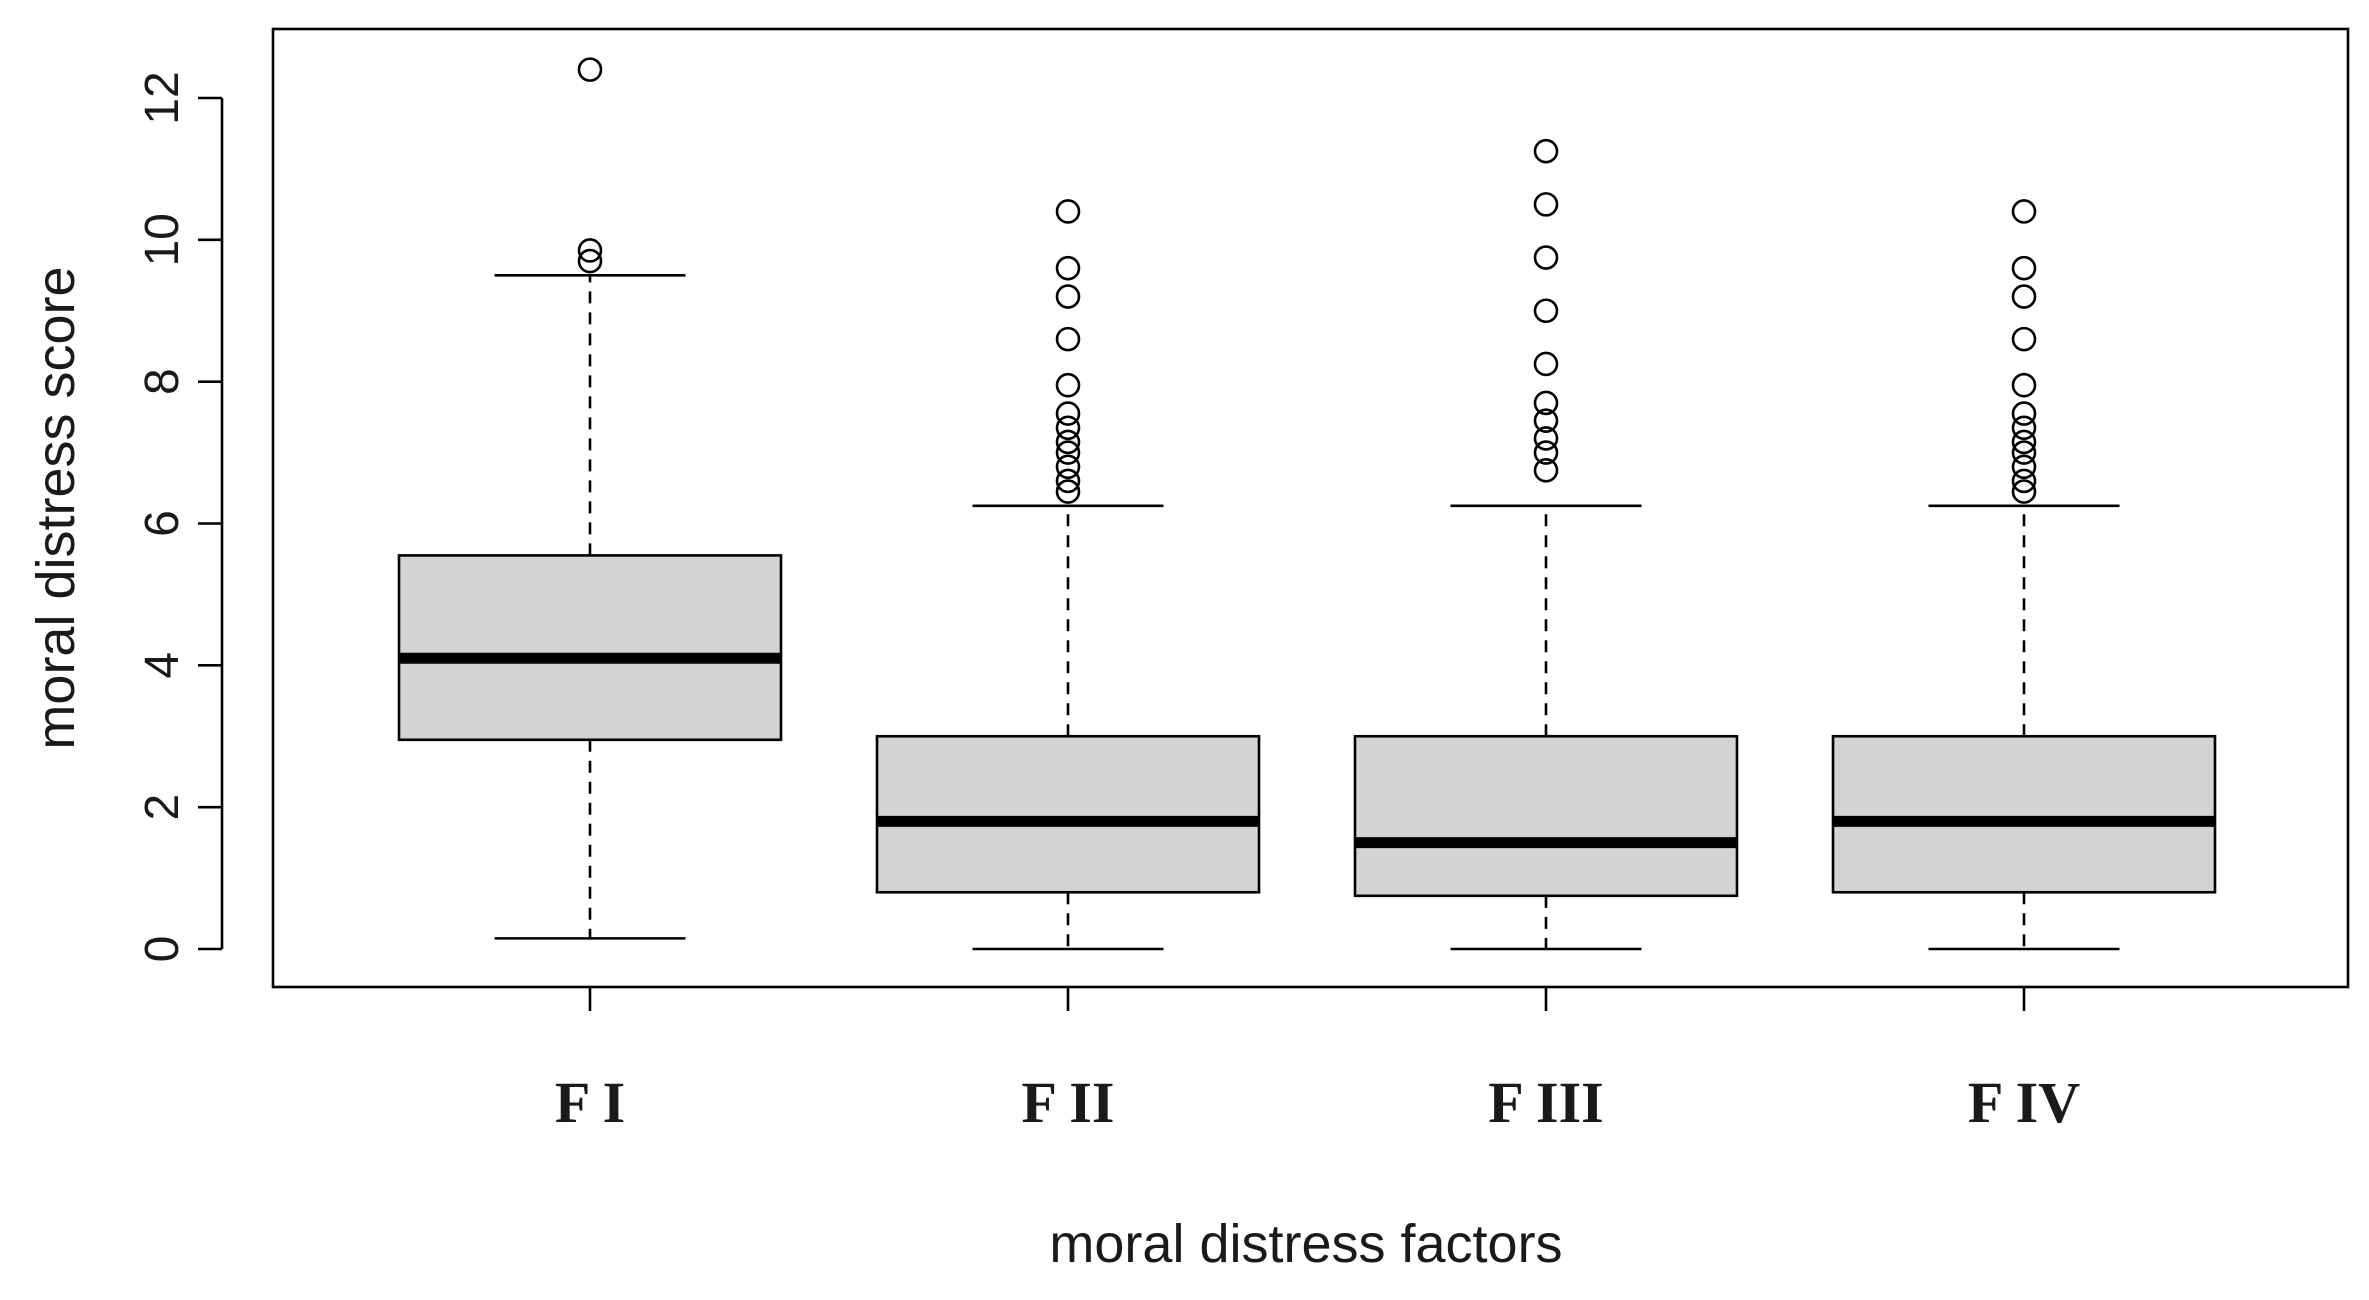 The width and height of the screenshot is (2369, 1300). What do you see at coordinates (162, 239) in the screenshot?
I see `y-tick-label-10: 10` at bounding box center [162, 239].